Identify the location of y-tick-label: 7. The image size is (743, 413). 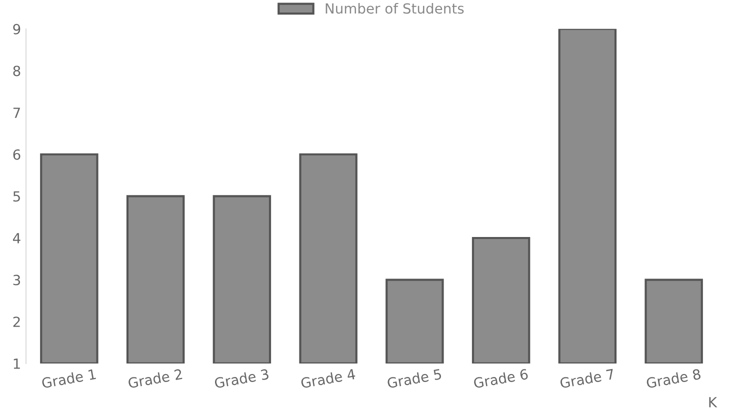
(16, 113).